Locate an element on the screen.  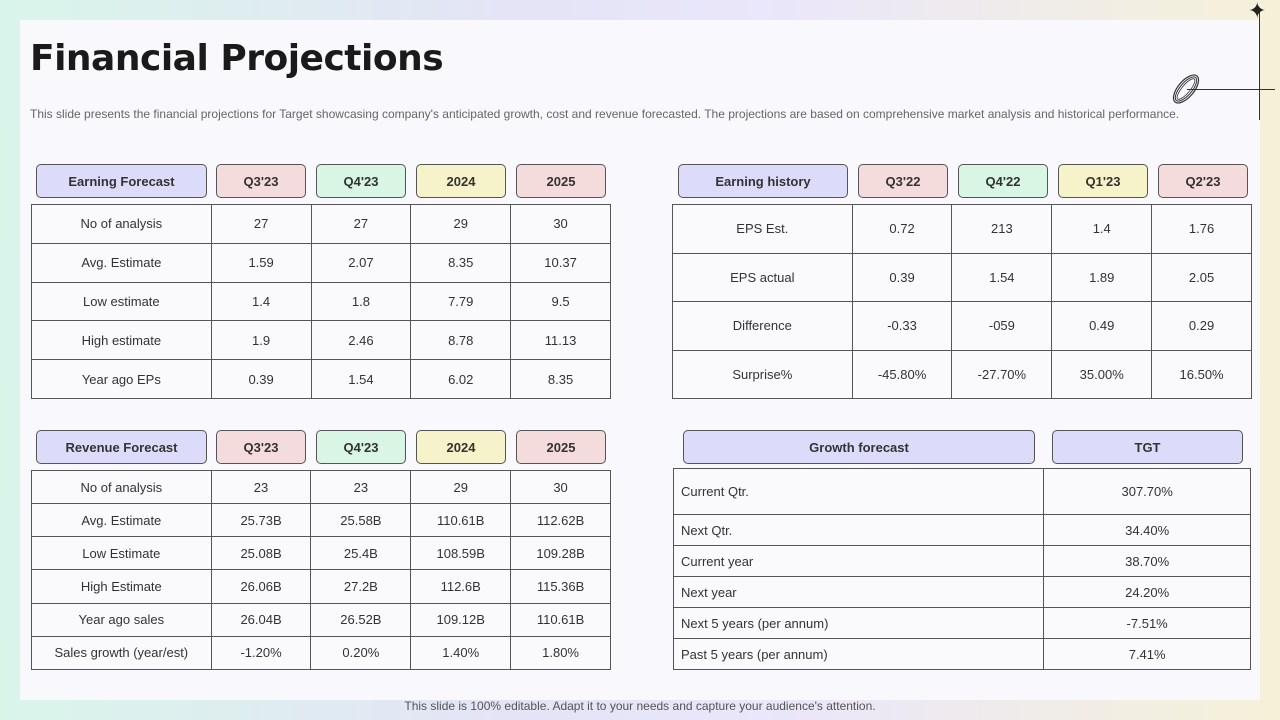
table-row: EPS actual 0.39 1.54 1.89 2.05 is located at coordinates (962, 277).